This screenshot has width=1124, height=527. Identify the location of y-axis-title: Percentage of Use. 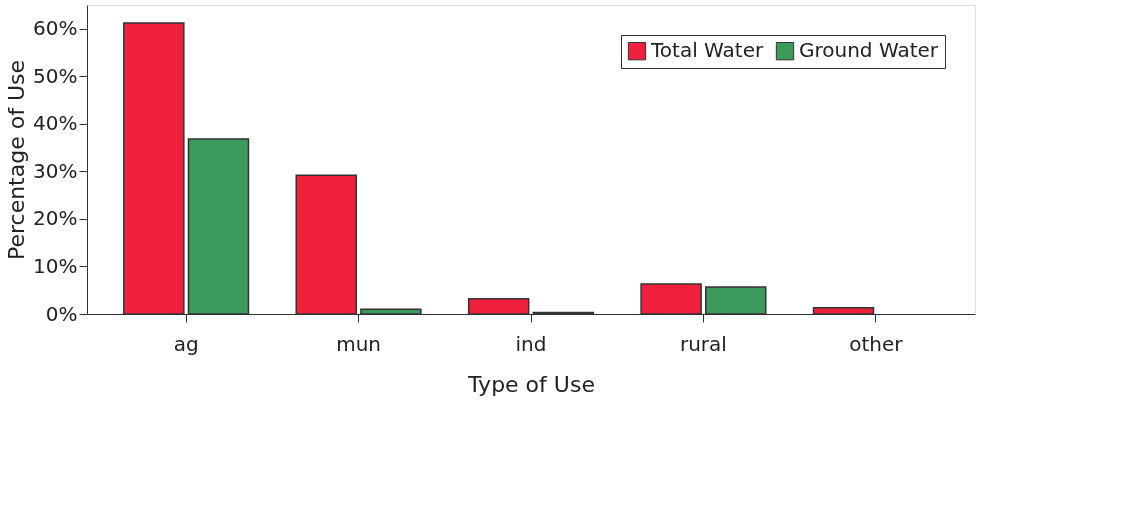
(17, 160).